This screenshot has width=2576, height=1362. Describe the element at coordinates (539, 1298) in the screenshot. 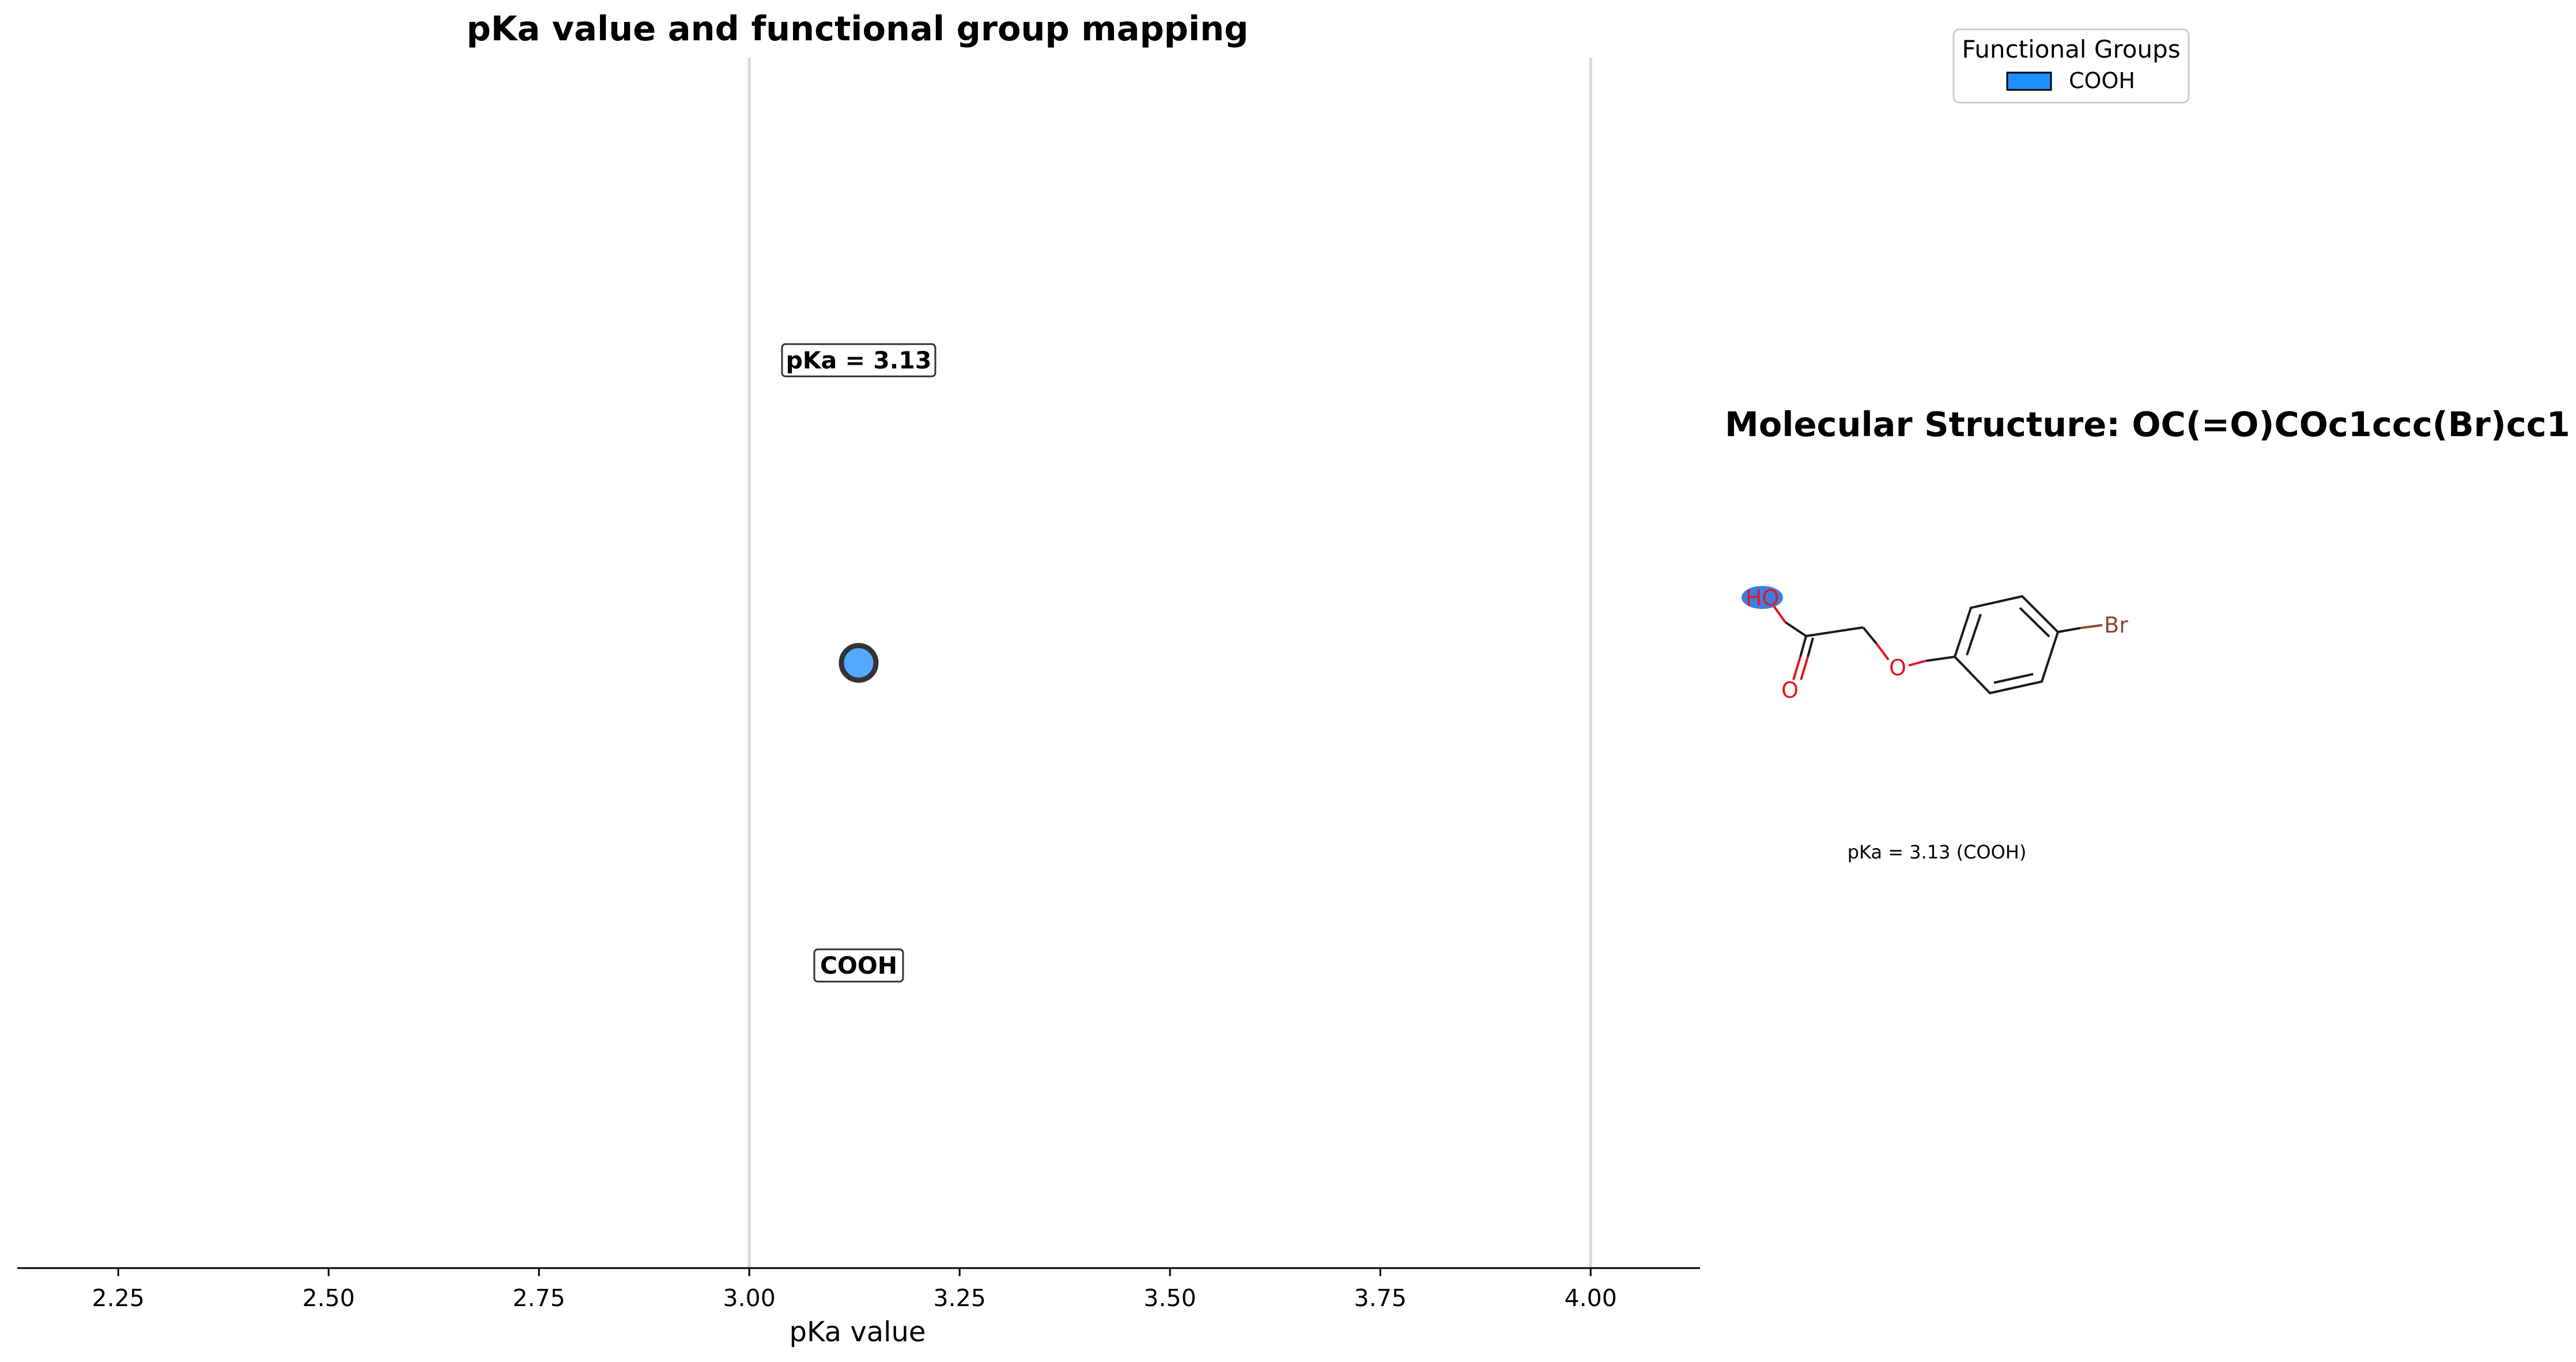

I see `x-tick-label: 2.75` at that location.